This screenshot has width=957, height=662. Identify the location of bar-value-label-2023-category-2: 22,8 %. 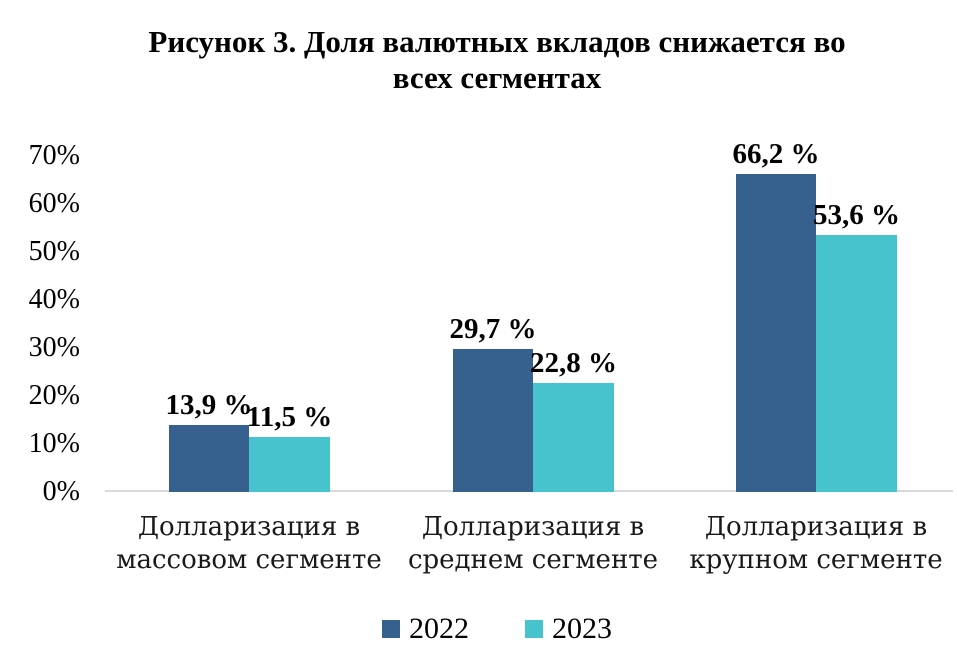
(573, 363).